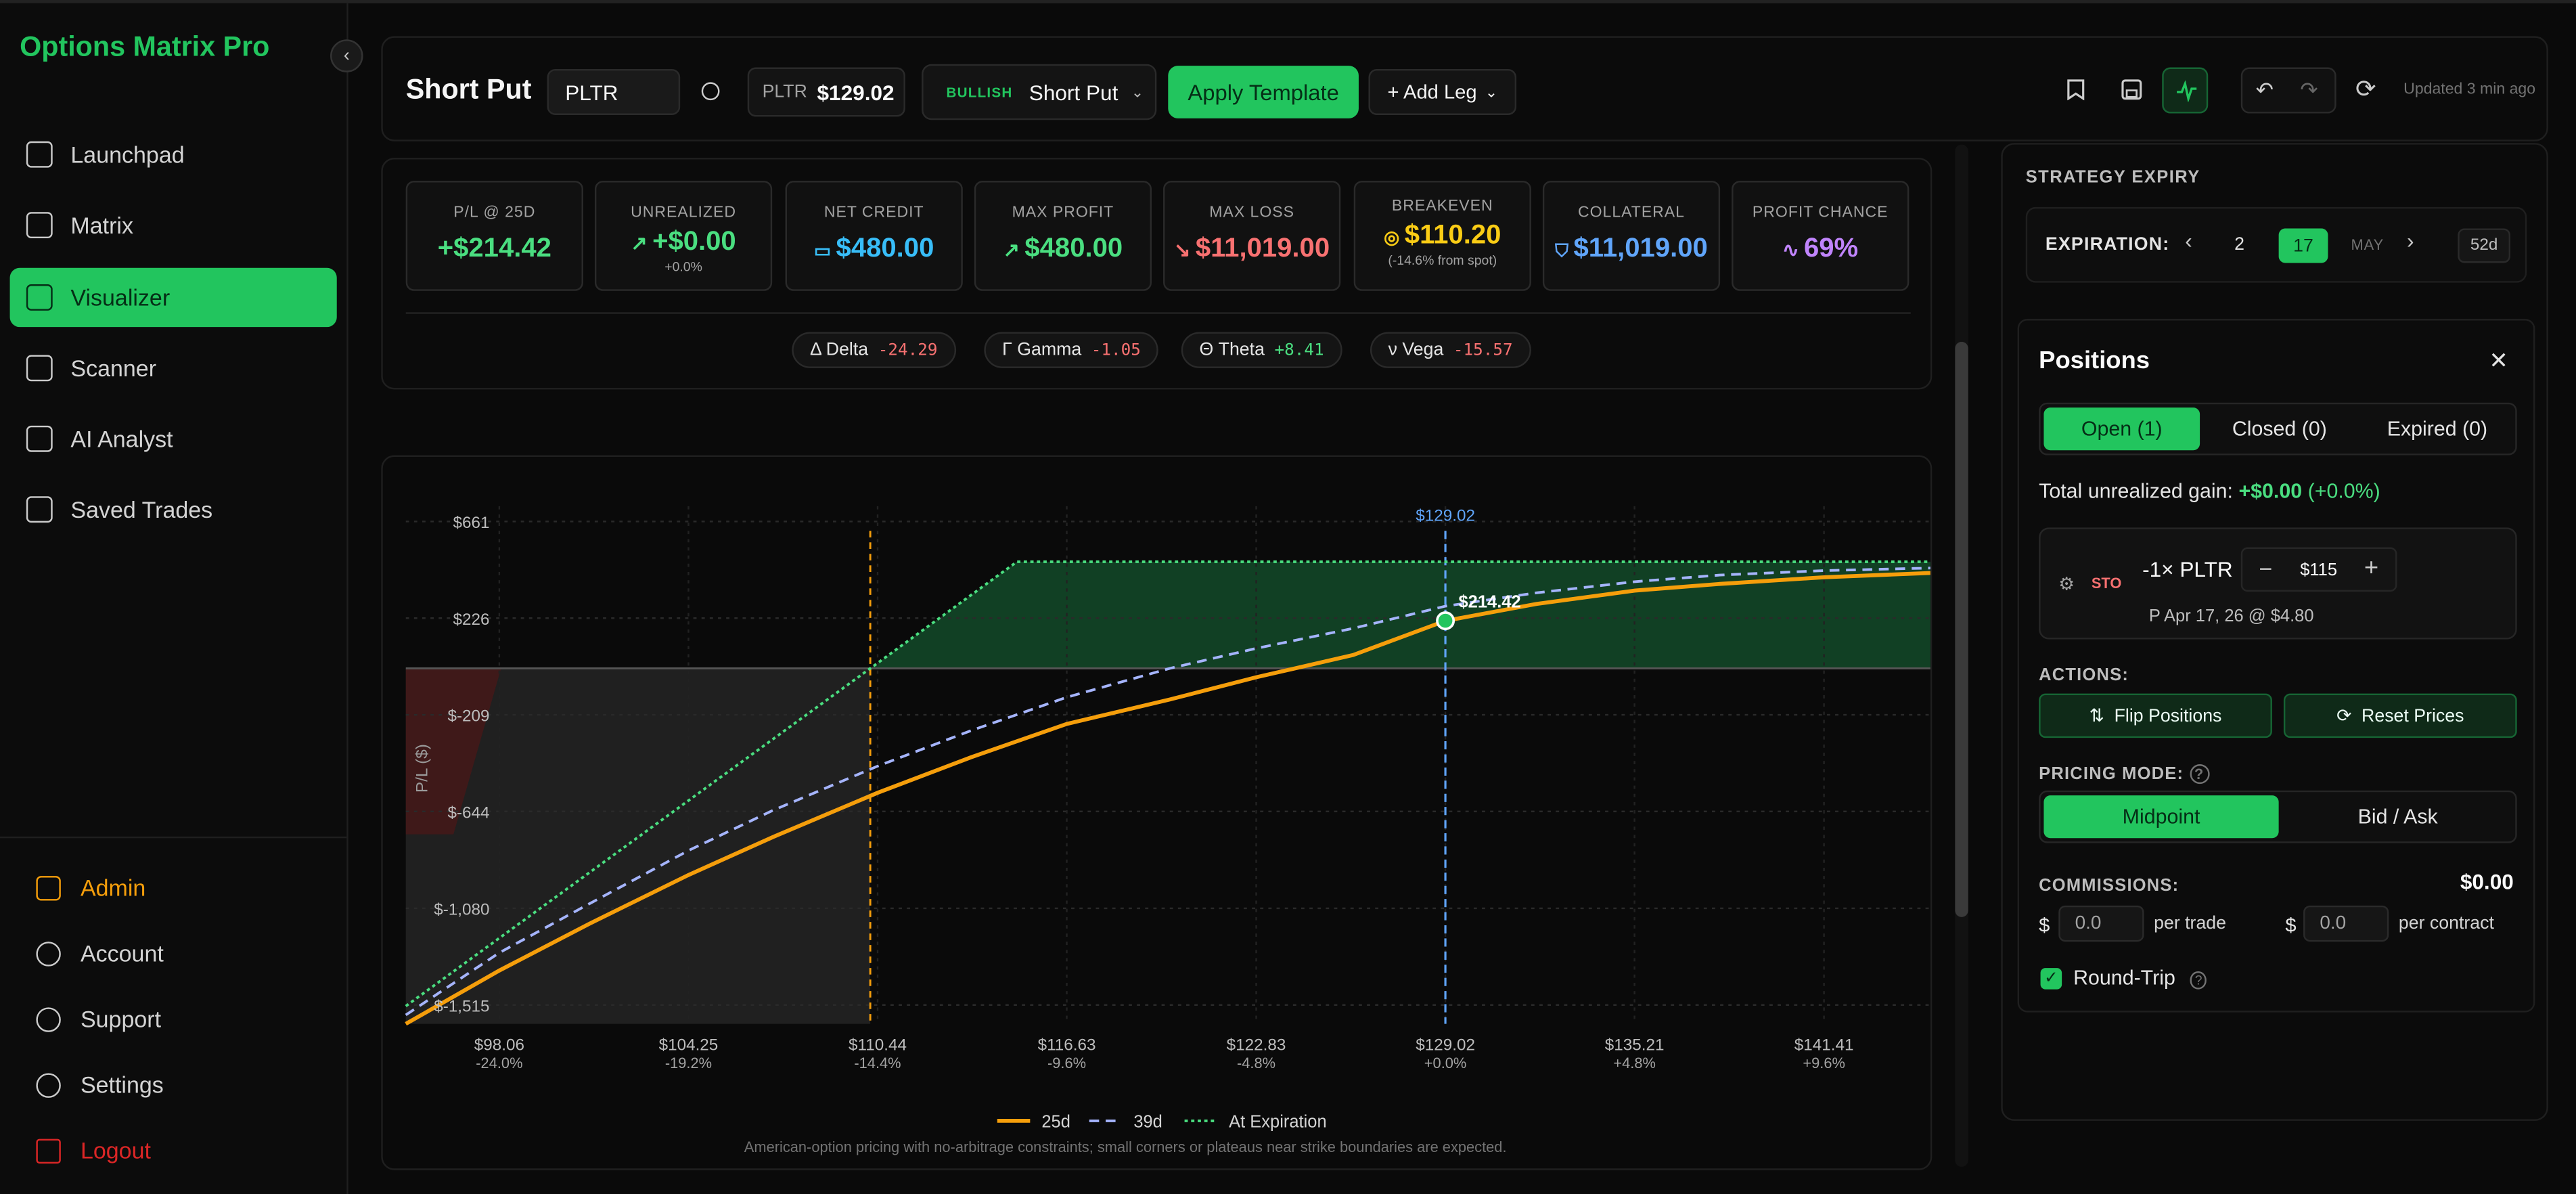  I want to click on page-title: Short Put, so click(469, 90).